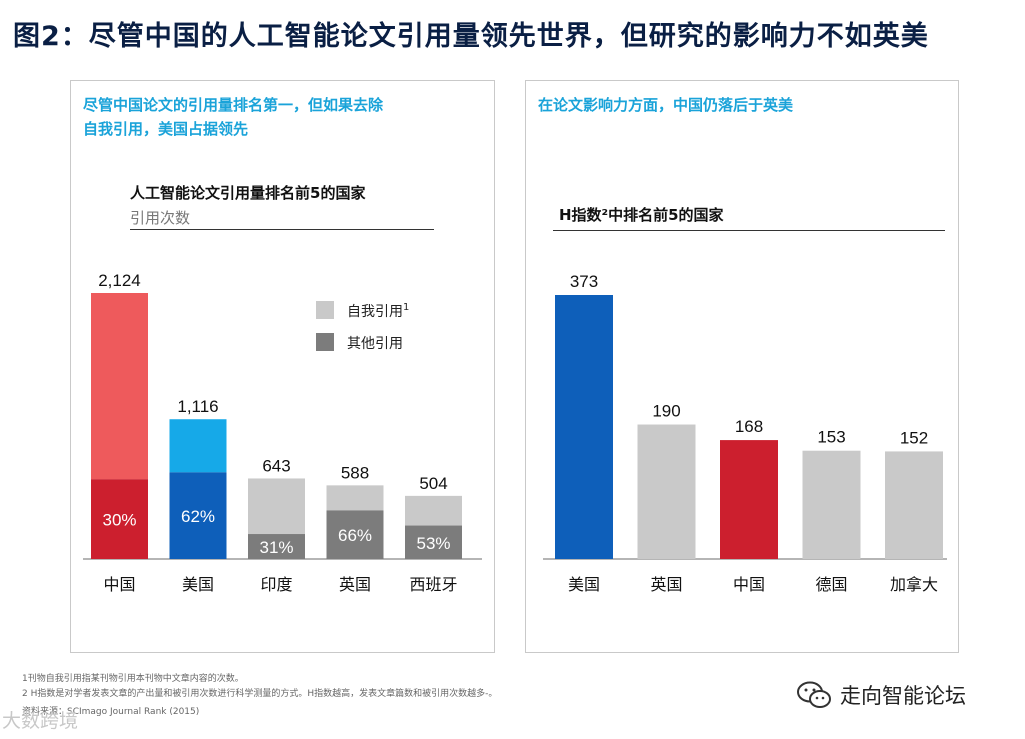  I want to click on bar-total-label: 2,124, so click(119, 280).